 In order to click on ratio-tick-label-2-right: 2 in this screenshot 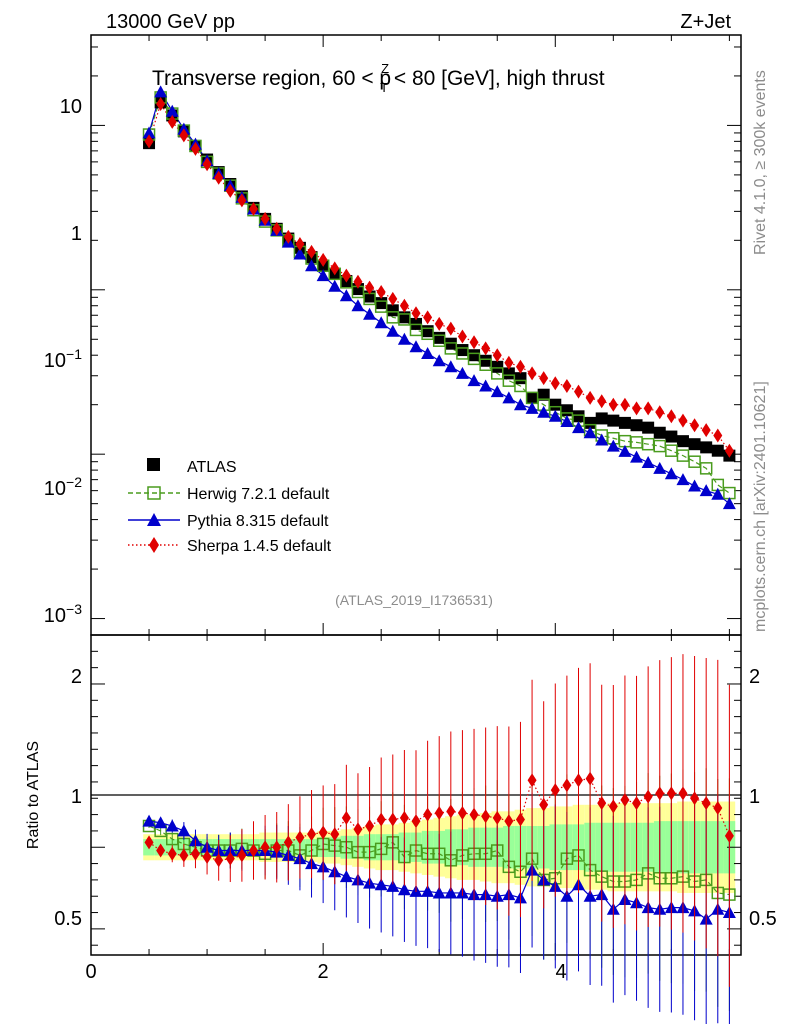, I will do `click(754, 677)`.